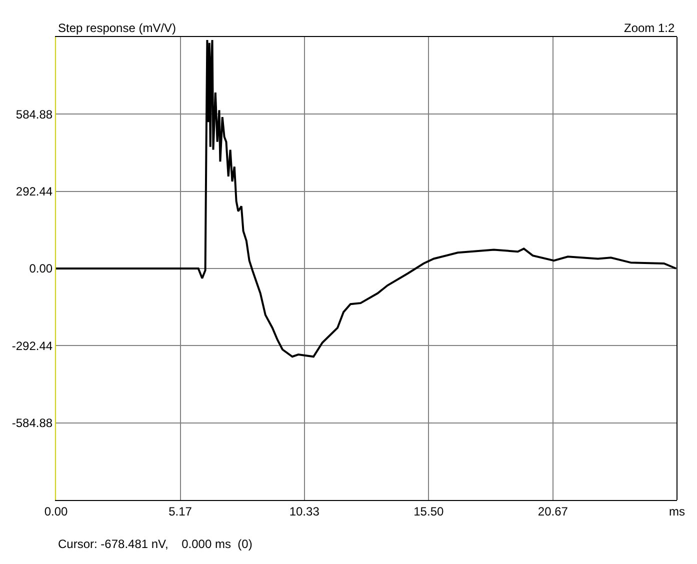 The width and height of the screenshot is (697, 564). What do you see at coordinates (117, 28) in the screenshot?
I see `chart-title: Step response (mV/V)` at bounding box center [117, 28].